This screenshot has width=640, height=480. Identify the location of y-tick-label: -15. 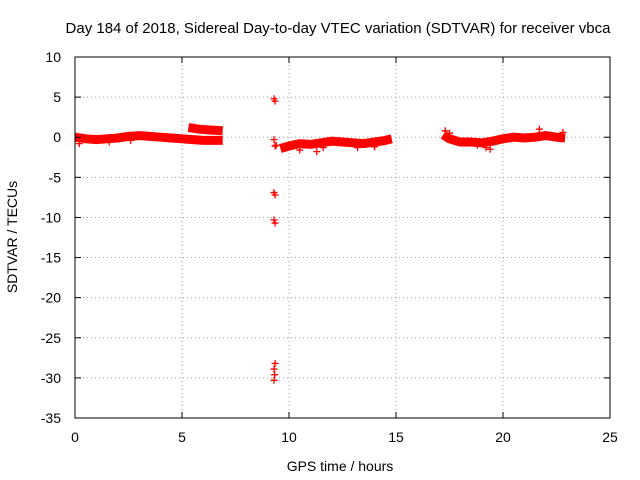
(51, 258).